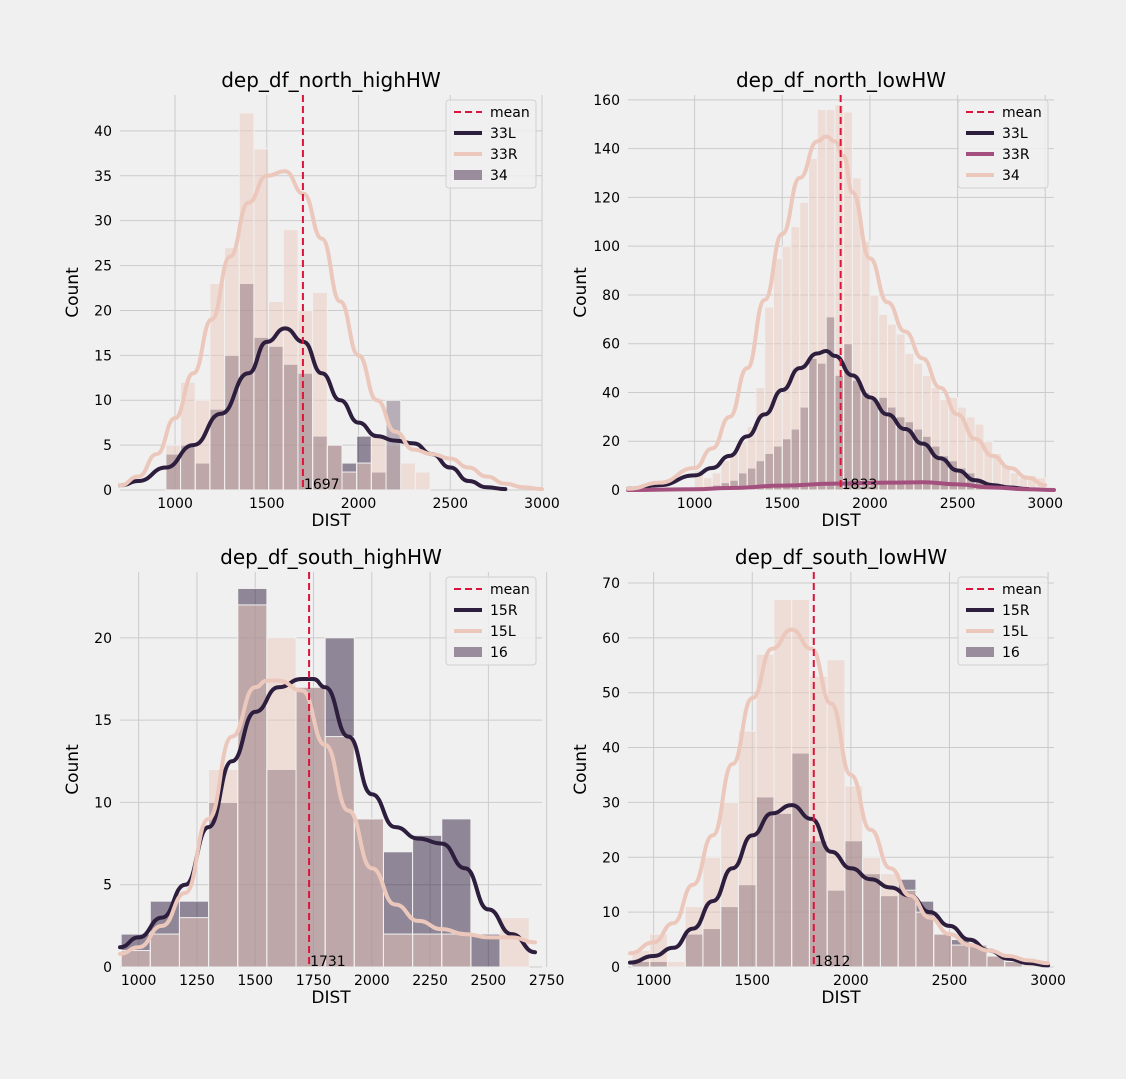  I want to click on mean-value-label: 1697, so click(322, 485).